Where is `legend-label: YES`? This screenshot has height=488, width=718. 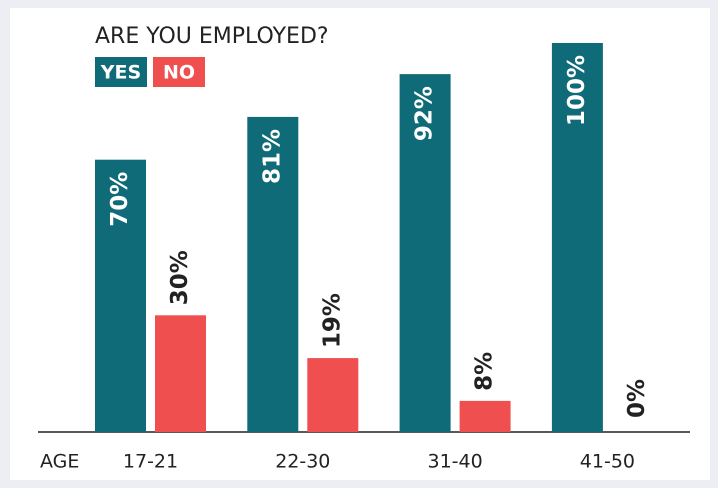
legend-label: YES is located at coordinates (120, 73).